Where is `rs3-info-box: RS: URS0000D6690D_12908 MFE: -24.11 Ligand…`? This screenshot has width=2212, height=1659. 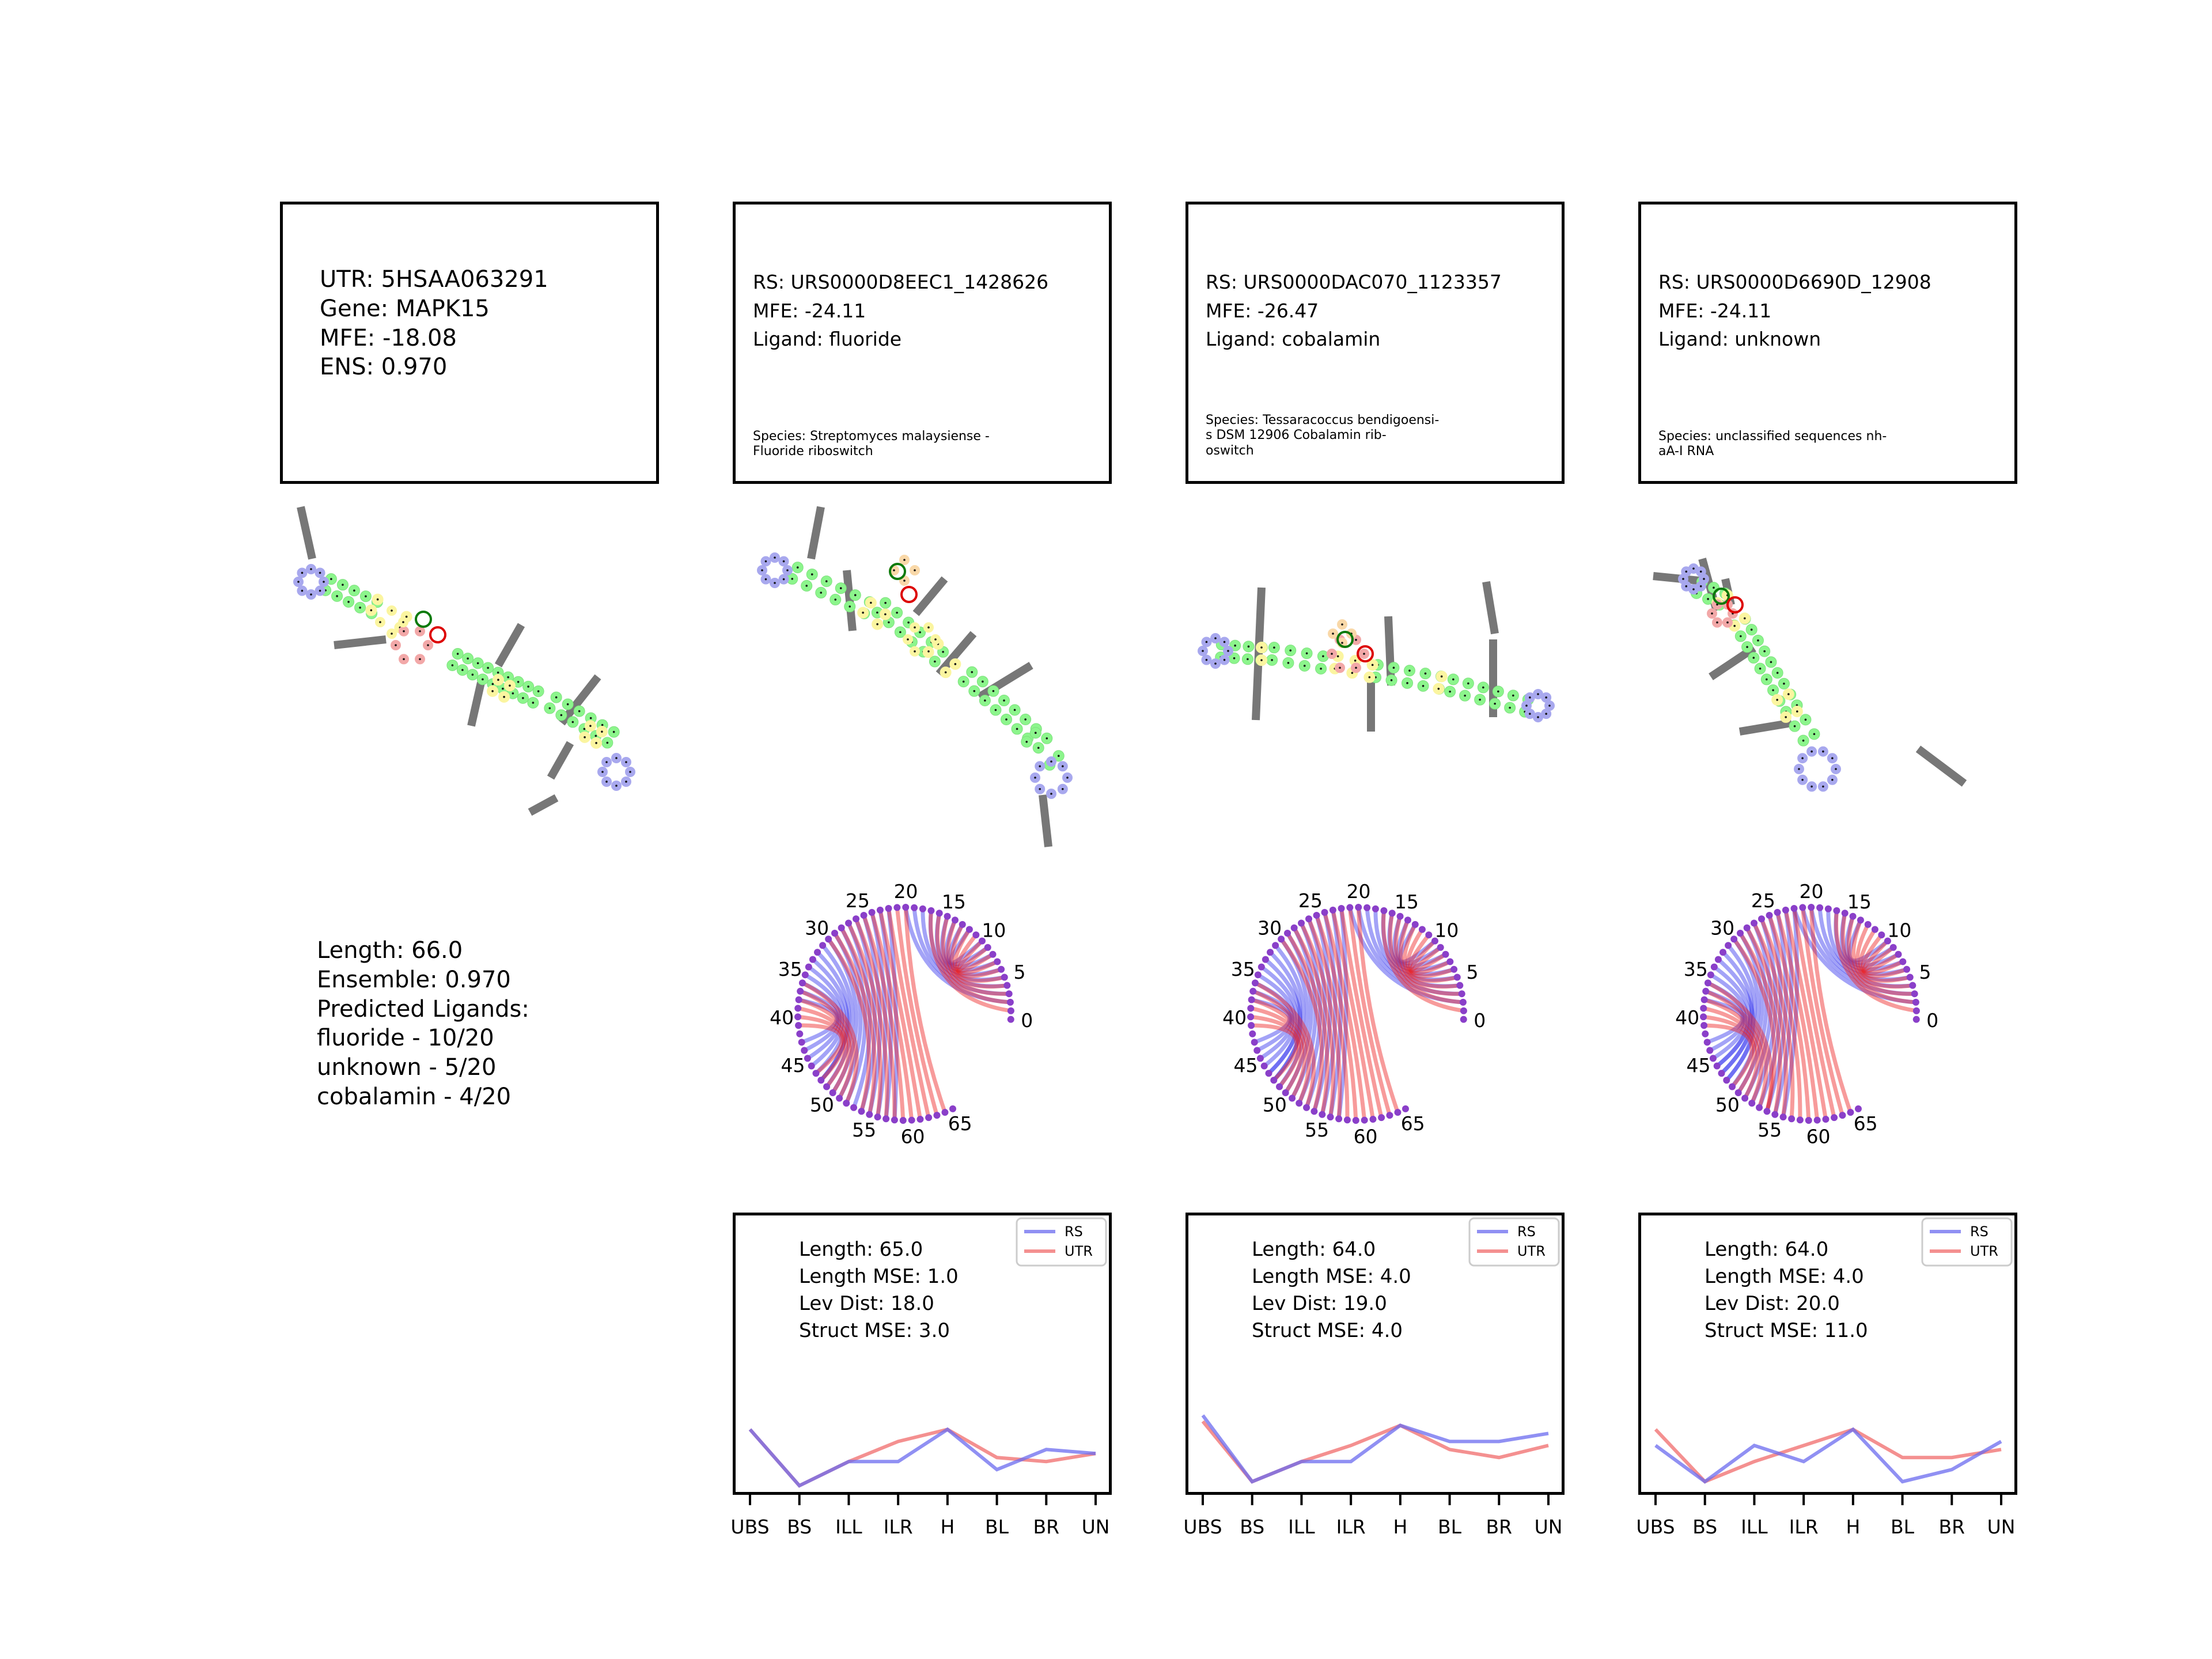
rs3-info-box: RS: URS0000D6690D_12908 MFE: -24.11 Ligand… is located at coordinates (1827, 343).